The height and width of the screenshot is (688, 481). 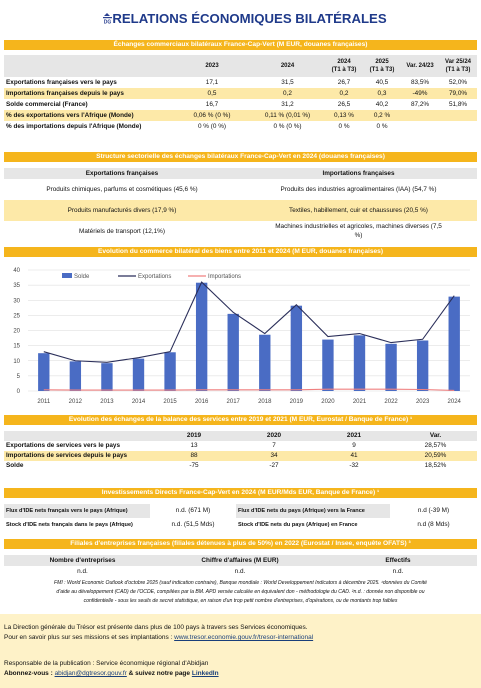 What do you see at coordinates (344, 104) in the screenshot?
I see `trade-cell: 26,5` at bounding box center [344, 104].